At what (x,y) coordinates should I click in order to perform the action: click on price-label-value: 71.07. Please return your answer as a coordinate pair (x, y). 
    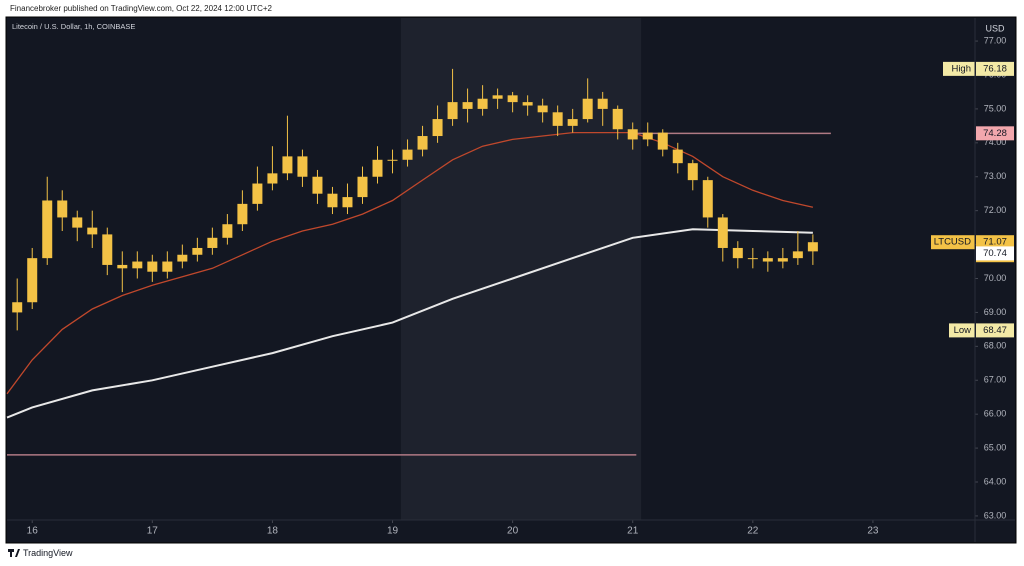
    Looking at the image, I should click on (995, 242).